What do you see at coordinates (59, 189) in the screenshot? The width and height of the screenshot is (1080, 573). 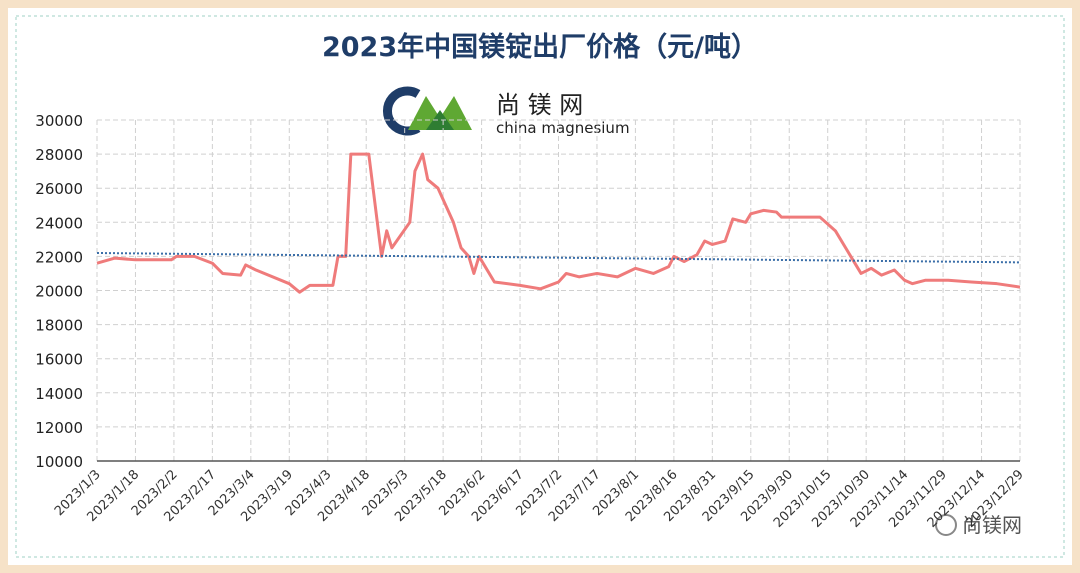 I see `y-tick-label: 26000` at bounding box center [59, 189].